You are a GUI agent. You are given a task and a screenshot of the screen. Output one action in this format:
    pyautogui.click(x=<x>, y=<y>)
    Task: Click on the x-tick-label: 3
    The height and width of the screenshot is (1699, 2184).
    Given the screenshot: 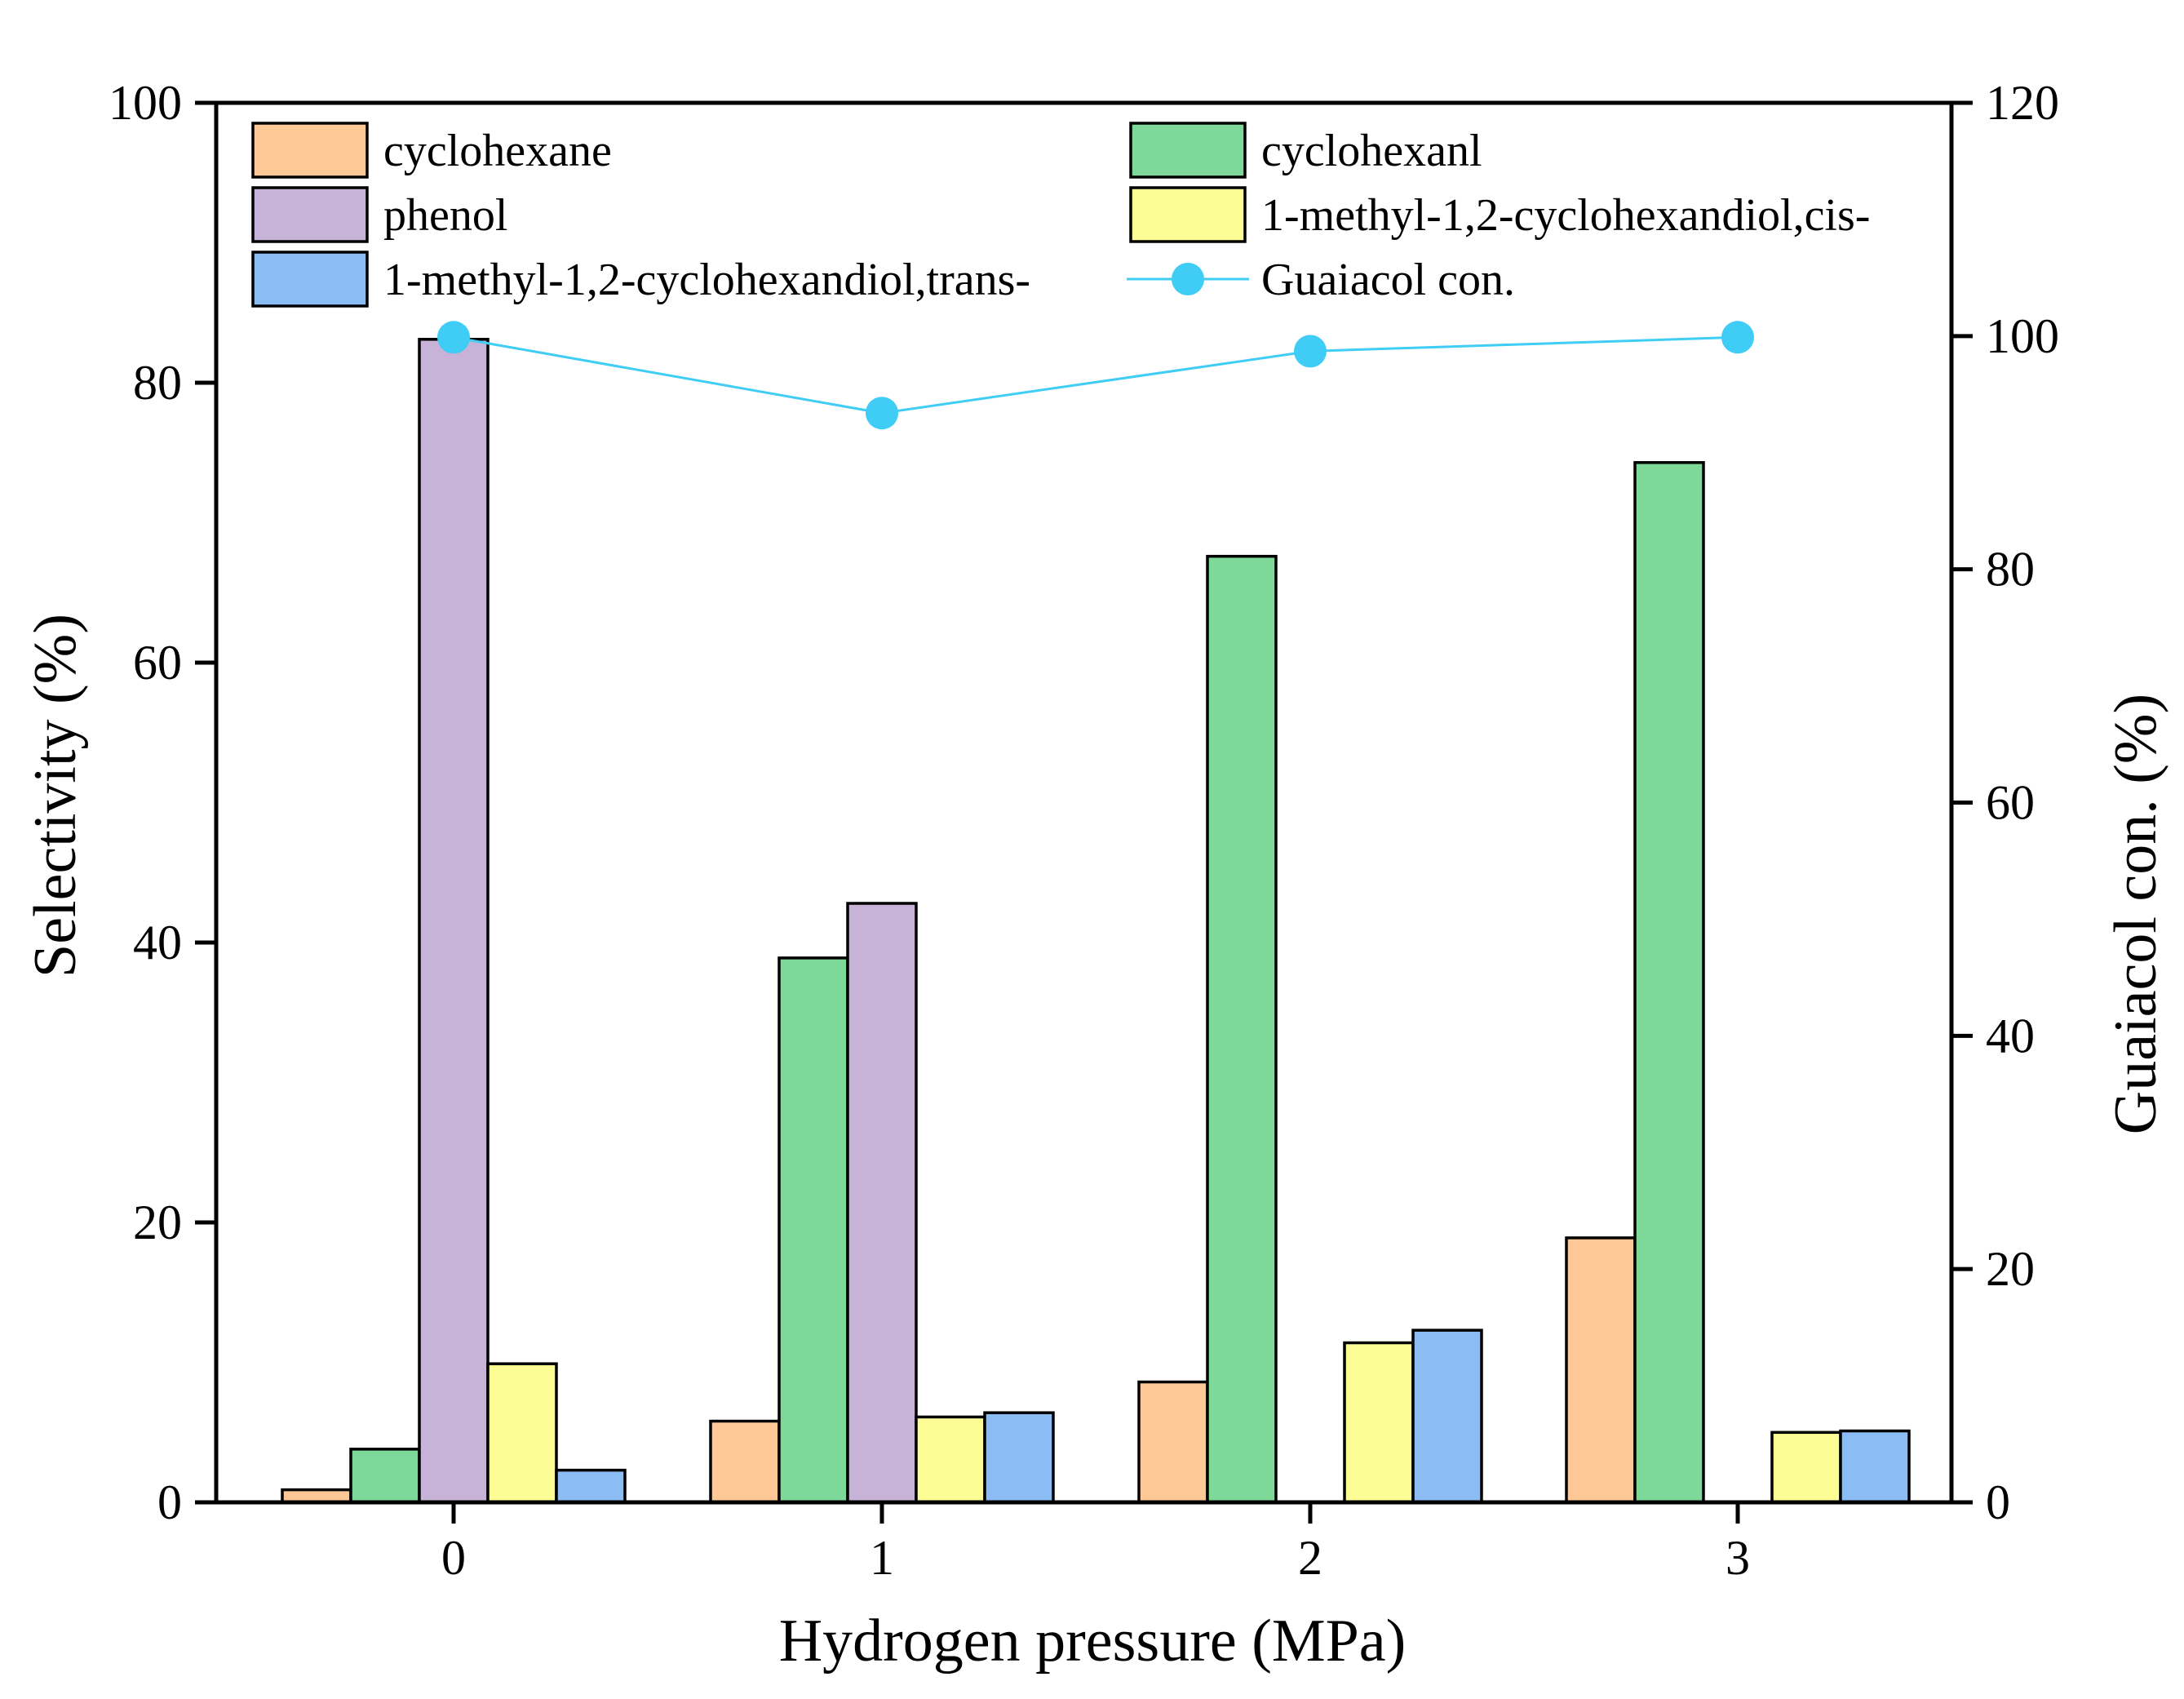 What is the action you would take?
    pyautogui.click(x=1738, y=1558)
    